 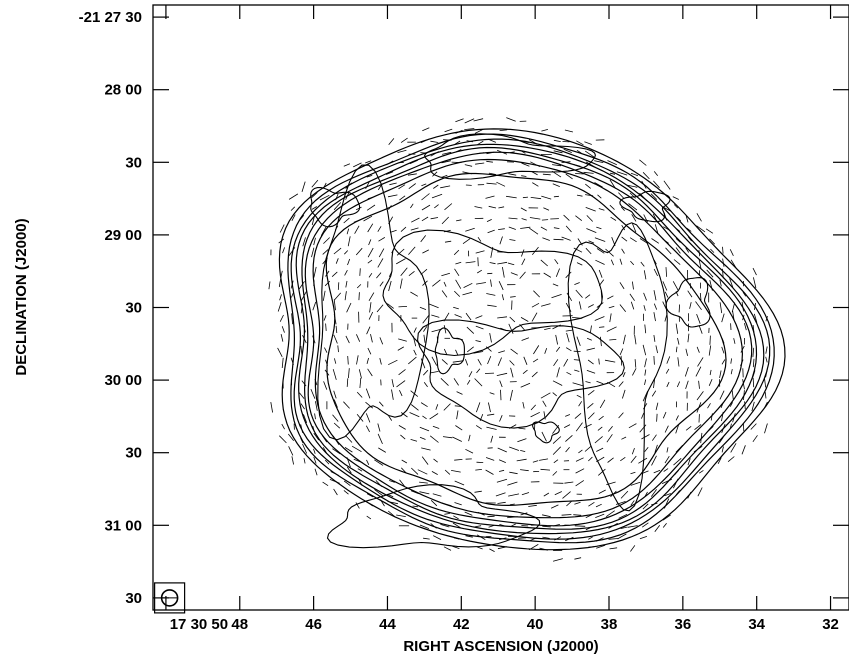 What do you see at coordinates (123, 380) in the screenshot?
I see `y-tick-label: 30 00` at bounding box center [123, 380].